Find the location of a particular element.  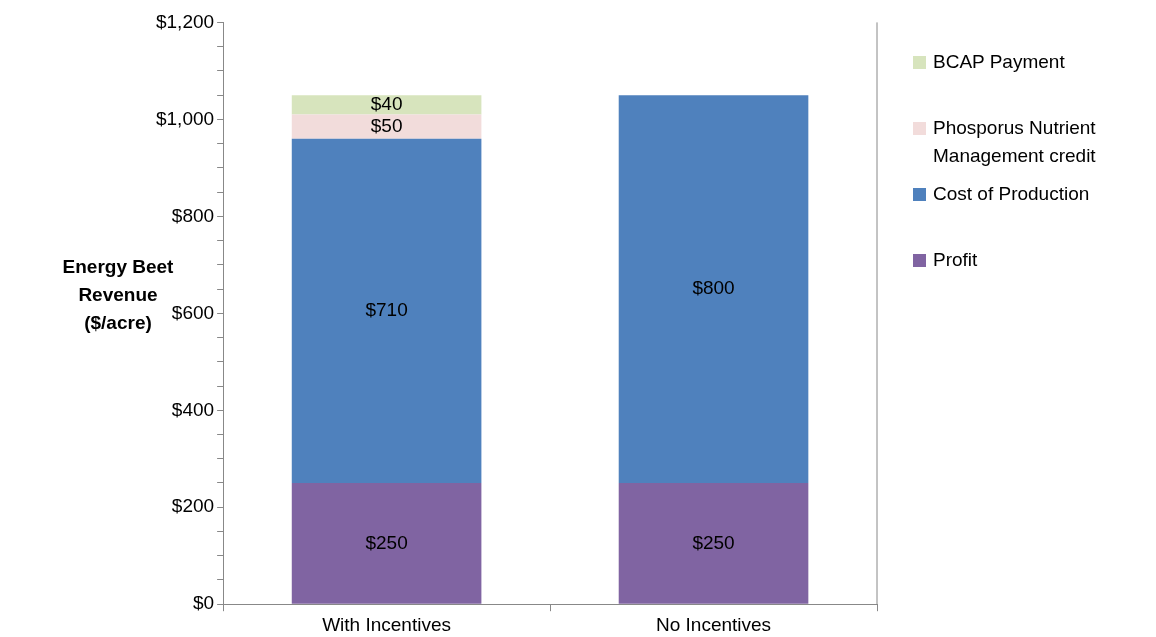

x-tick-label: With Incentives is located at coordinates (386, 624).